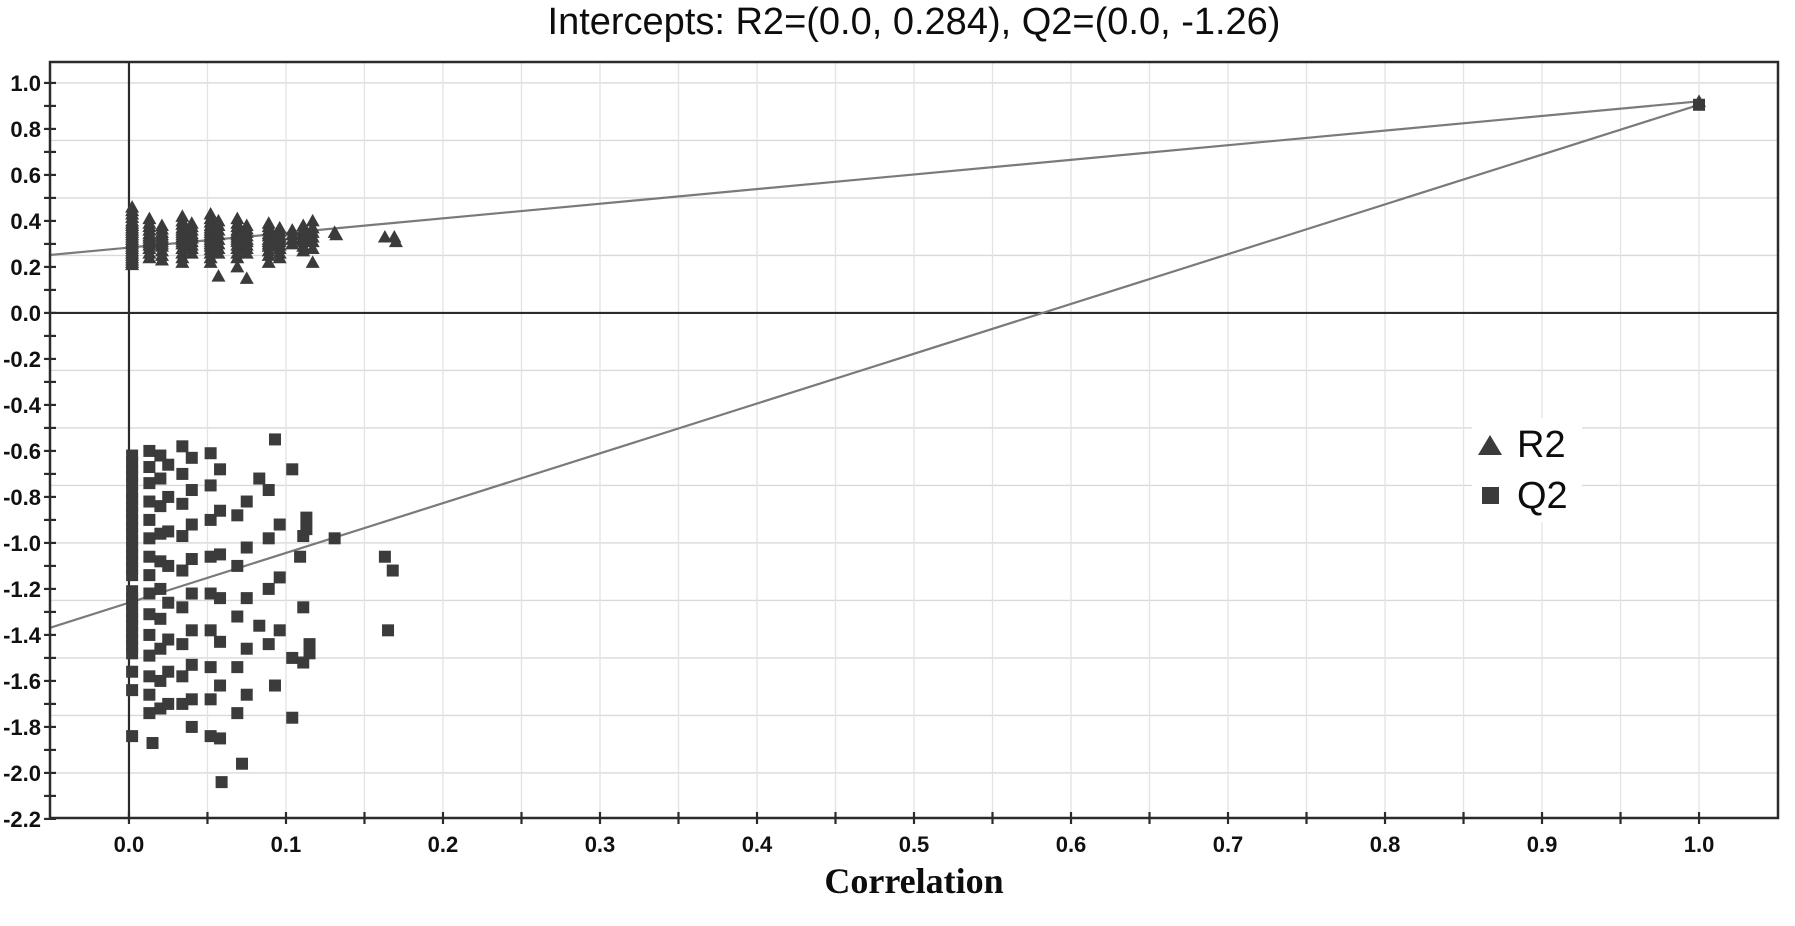 Image resolution: width=1795 pixels, height=926 pixels. What do you see at coordinates (914, 844) in the screenshot?
I see `svg-text: 0.5` at bounding box center [914, 844].